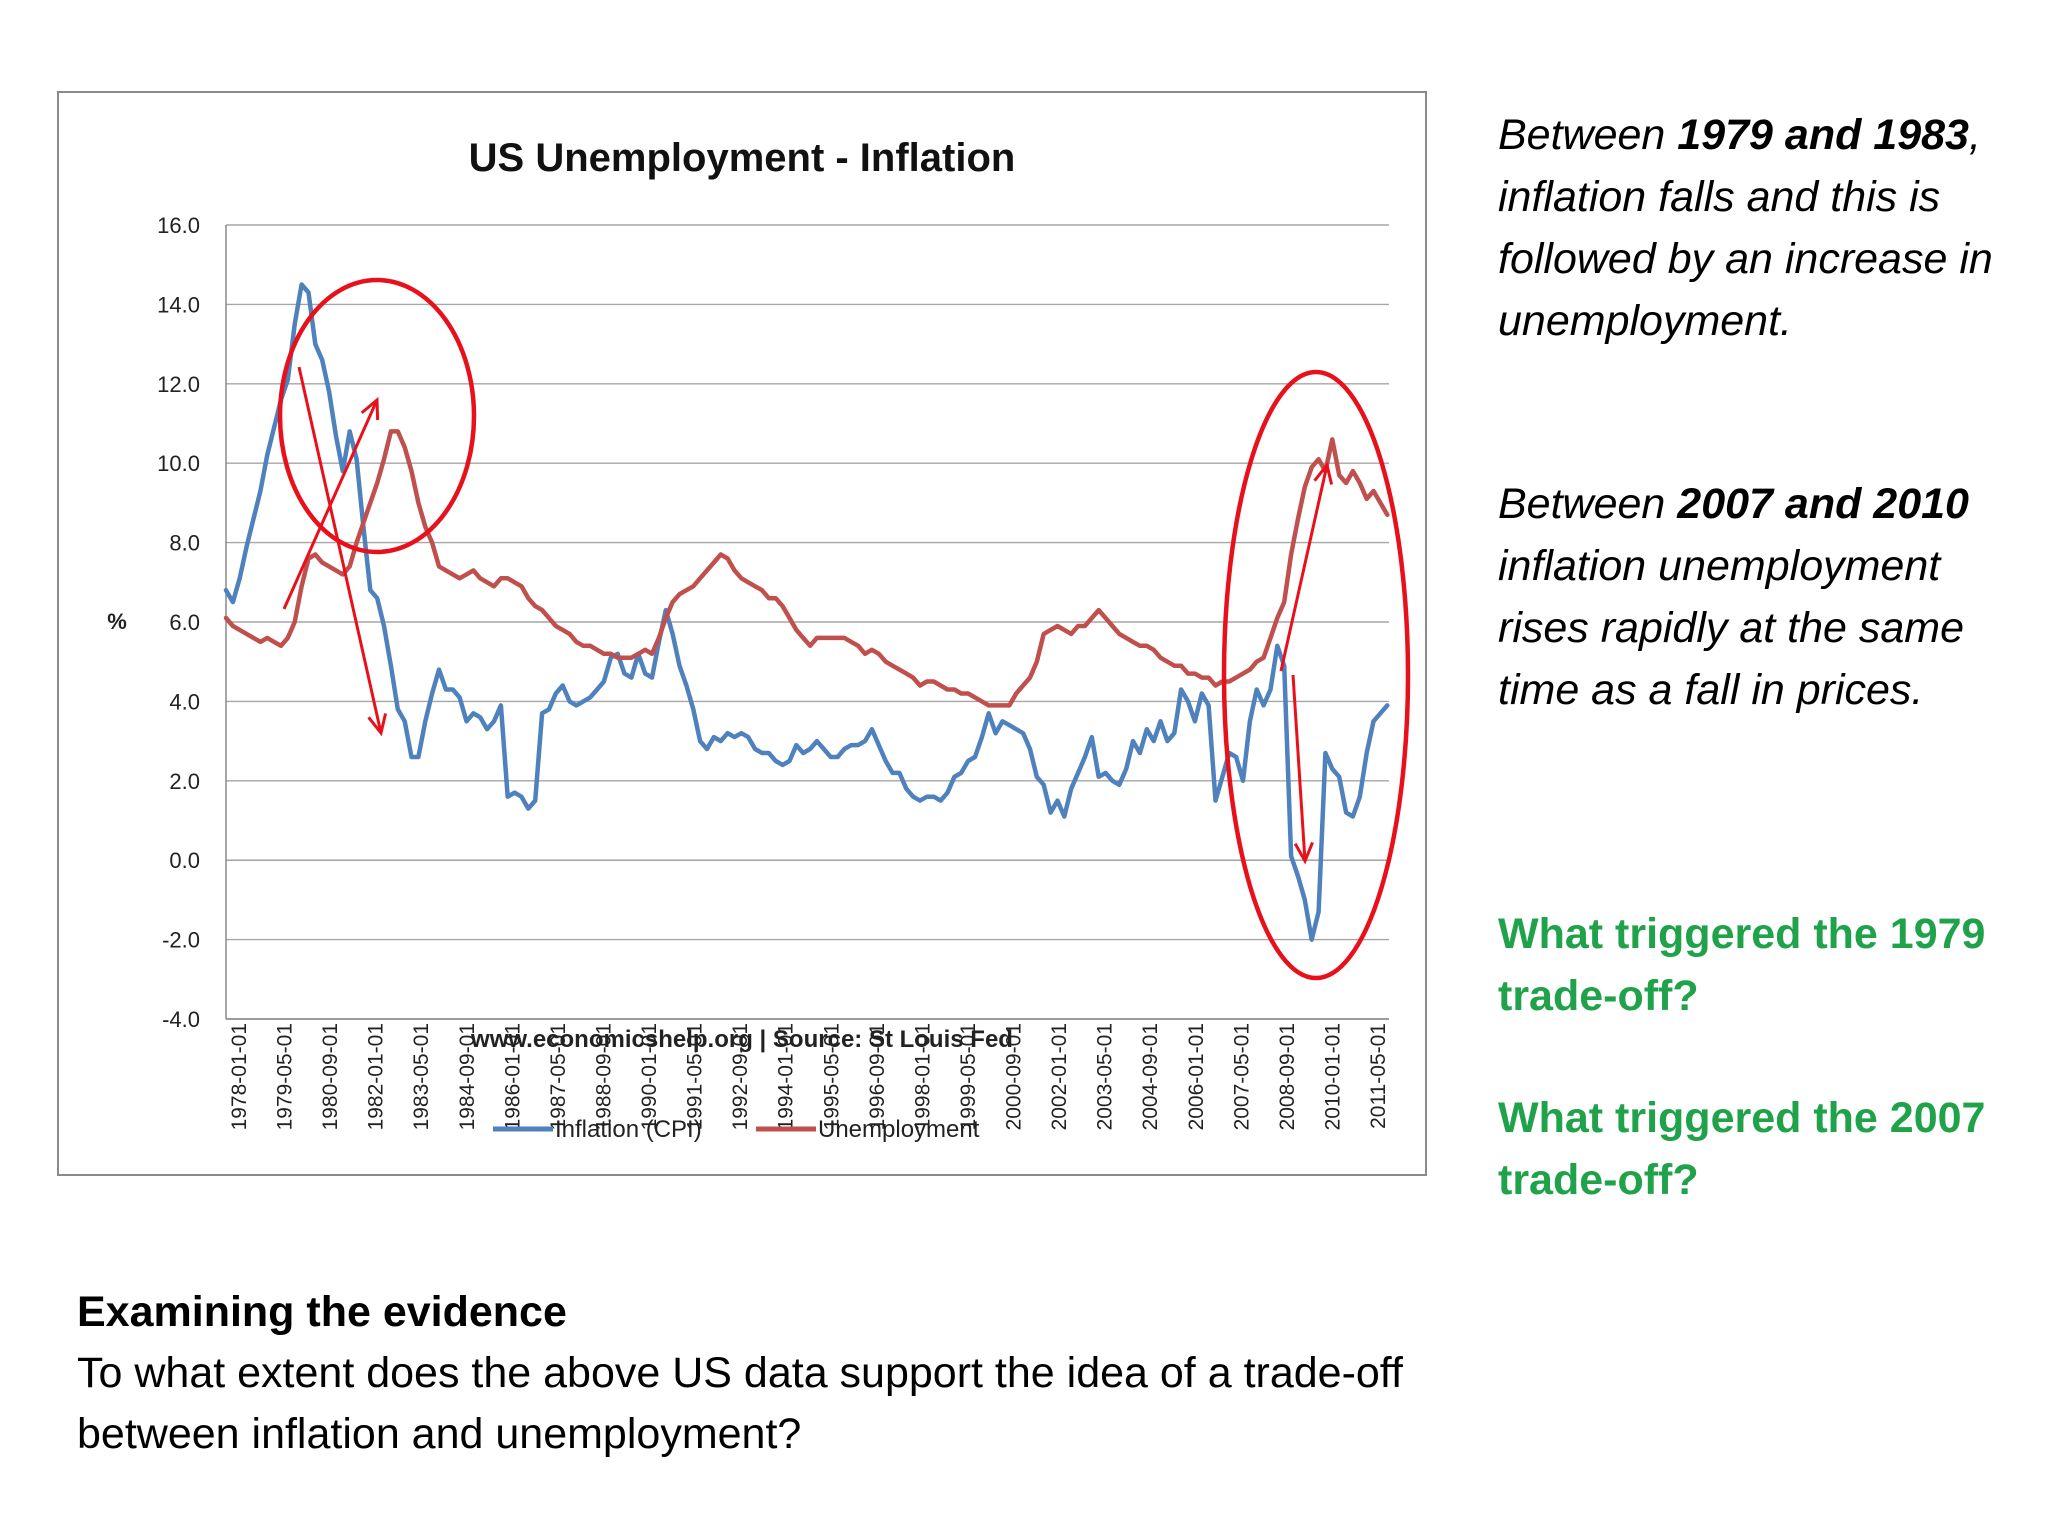  I want to click on y-tick-label: 14.0, so click(178, 304).